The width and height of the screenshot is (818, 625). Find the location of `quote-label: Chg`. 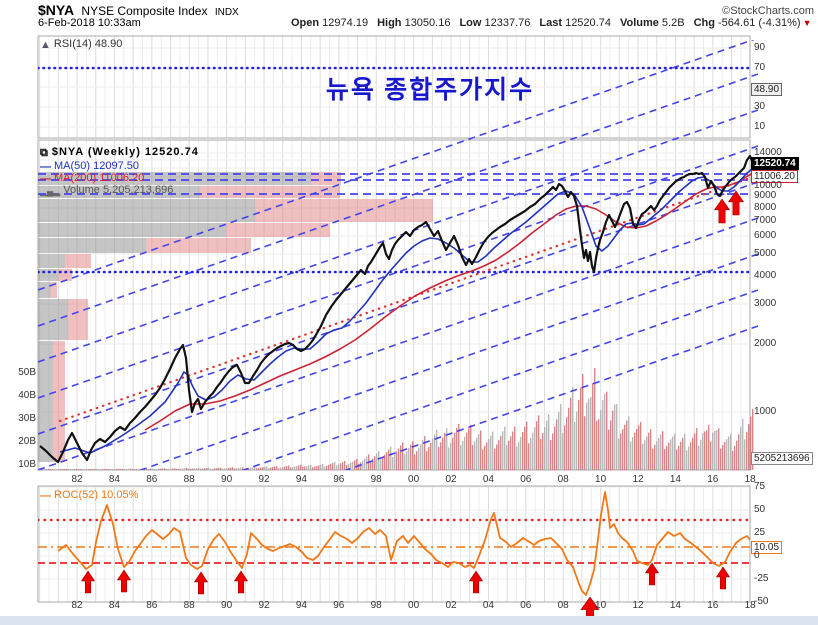

quote-label: Chg is located at coordinates (704, 23).